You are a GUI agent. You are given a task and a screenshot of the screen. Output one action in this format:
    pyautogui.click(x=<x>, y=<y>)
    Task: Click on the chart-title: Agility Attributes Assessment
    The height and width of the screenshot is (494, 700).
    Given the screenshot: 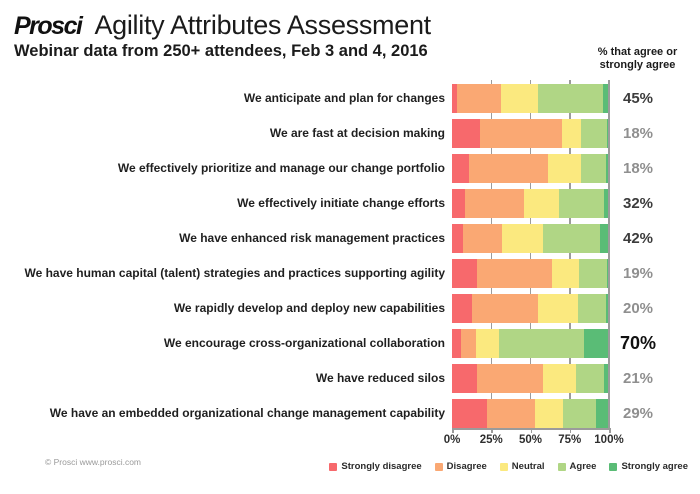 What is the action you would take?
    pyautogui.click(x=262, y=25)
    